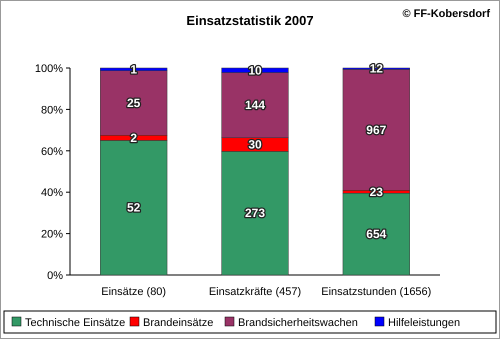 The height and width of the screenshot is (339, 500). Describe the element at coordinates (49, 69) in the screenshot. I see `y-tick-label: 100%` at that location.